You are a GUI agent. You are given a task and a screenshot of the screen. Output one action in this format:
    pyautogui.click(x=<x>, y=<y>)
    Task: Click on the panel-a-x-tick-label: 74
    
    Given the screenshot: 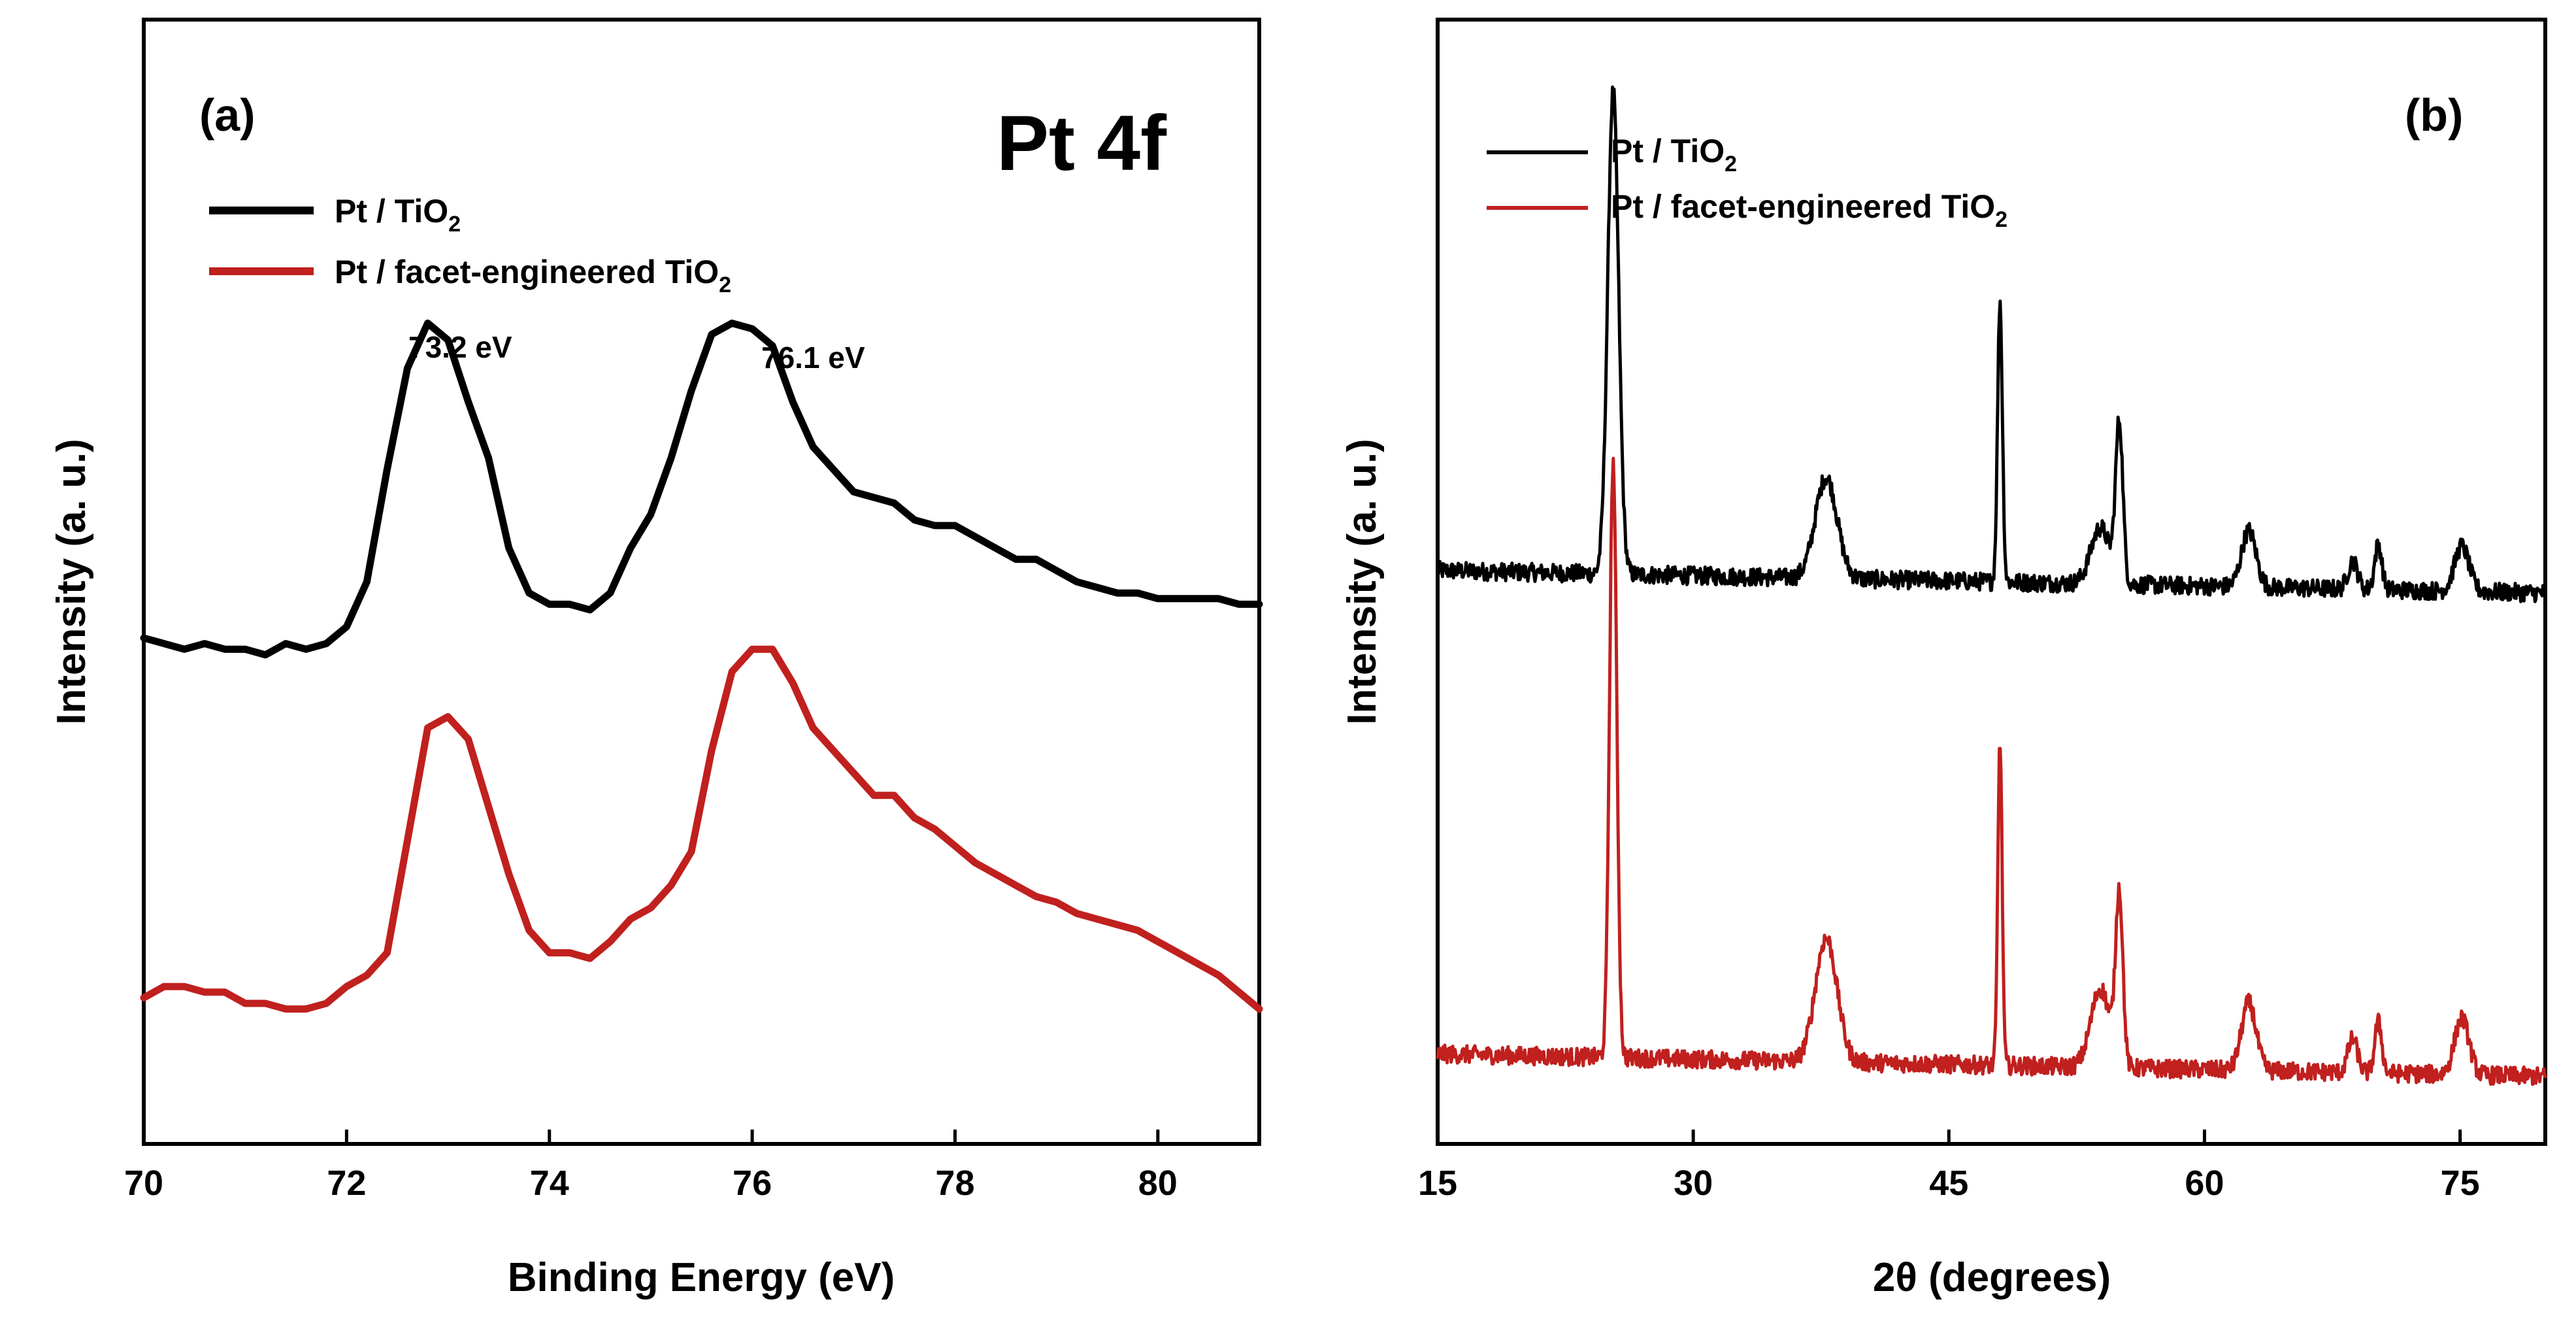 What is the action you would take?
    pyautogui.click(x=549, y=1183)
    